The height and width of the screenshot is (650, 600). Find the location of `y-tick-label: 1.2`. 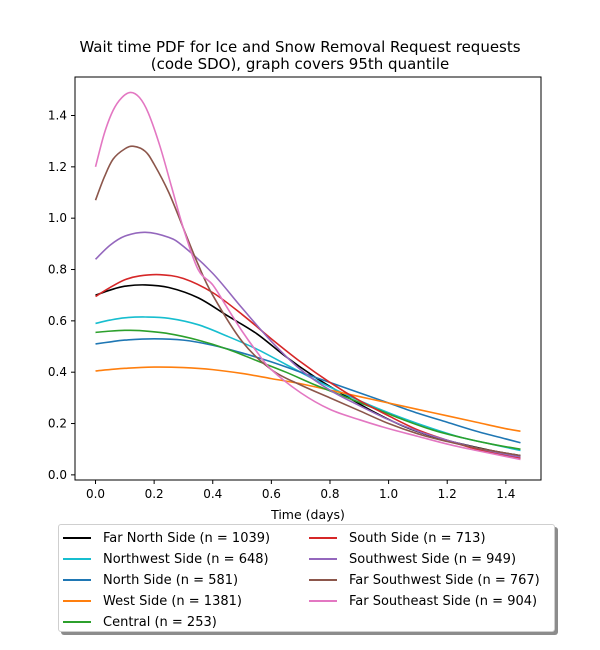

y-tick-label: 1.2 is located at coordinates (57, 167).